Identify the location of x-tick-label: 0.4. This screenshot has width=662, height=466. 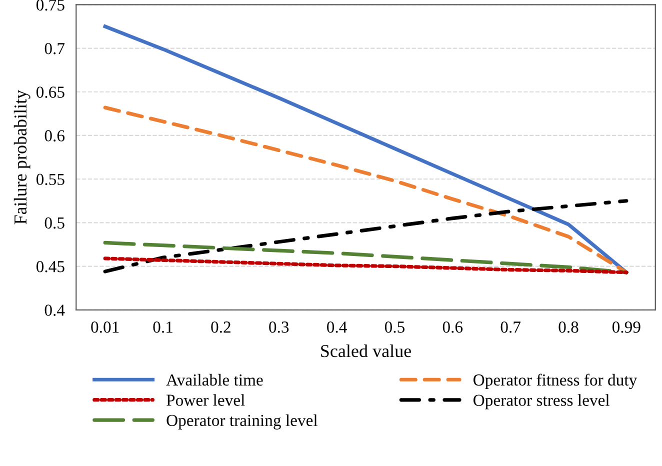
(337, 327).